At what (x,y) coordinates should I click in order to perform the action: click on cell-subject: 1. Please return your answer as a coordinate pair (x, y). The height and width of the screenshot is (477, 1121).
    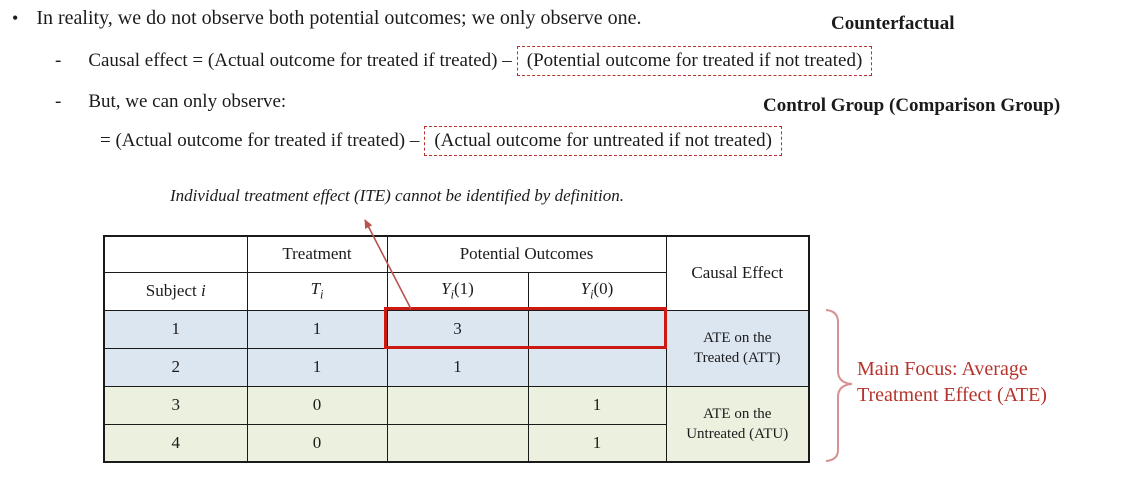
    Looking at the image, I should click on (175, 329).